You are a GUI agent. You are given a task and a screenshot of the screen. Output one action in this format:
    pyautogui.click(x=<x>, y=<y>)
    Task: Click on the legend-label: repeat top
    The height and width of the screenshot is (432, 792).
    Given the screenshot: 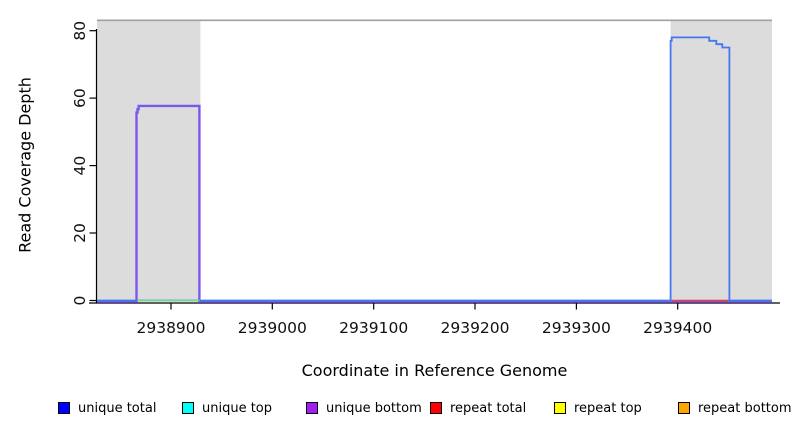 What is the action you would take?
    pyautogui.click(x=608, y=408)
    